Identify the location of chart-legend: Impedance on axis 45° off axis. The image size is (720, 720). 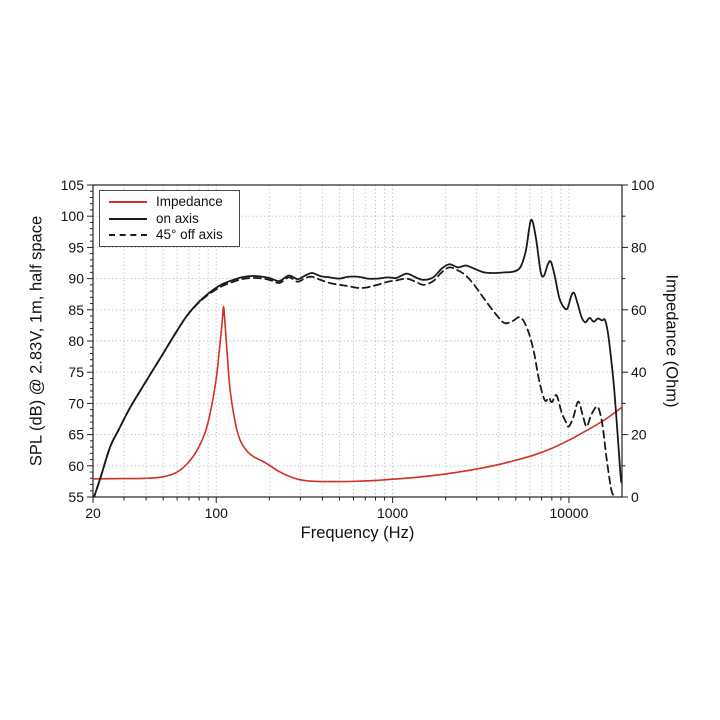
(169, 218).